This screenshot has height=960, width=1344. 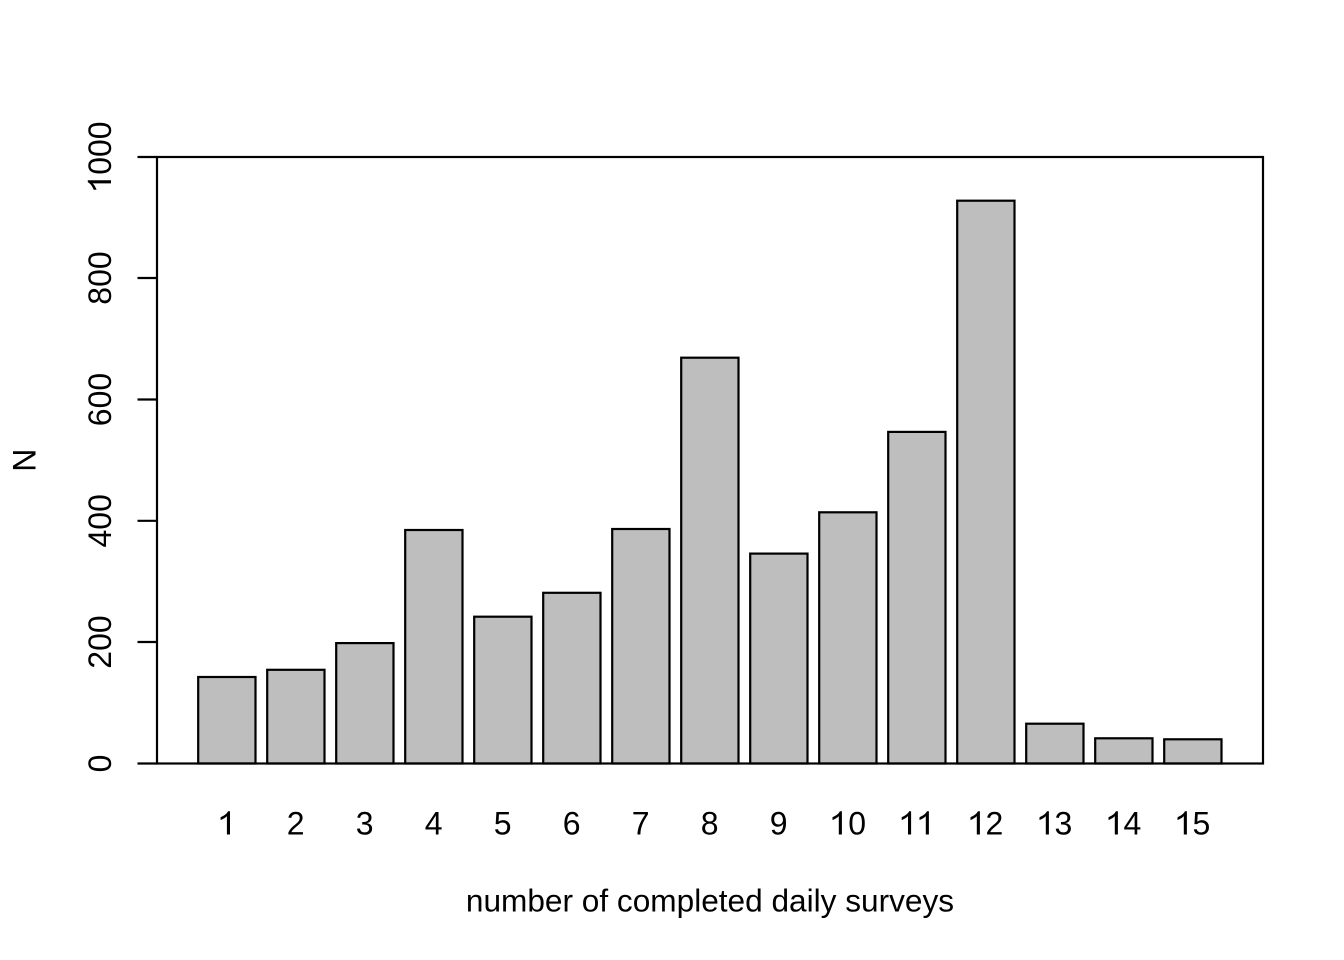 What do you see at coordinates (100, 399) in the screenshot?
I see `svg-text: 600` at bounding box center [100, 399].